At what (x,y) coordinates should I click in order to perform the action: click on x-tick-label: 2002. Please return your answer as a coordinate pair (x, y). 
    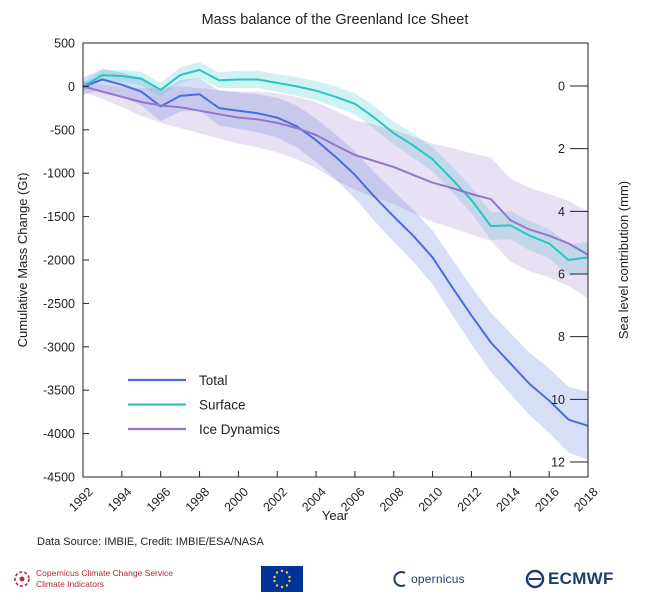
    Looking at the image, I should click on (275, 500).